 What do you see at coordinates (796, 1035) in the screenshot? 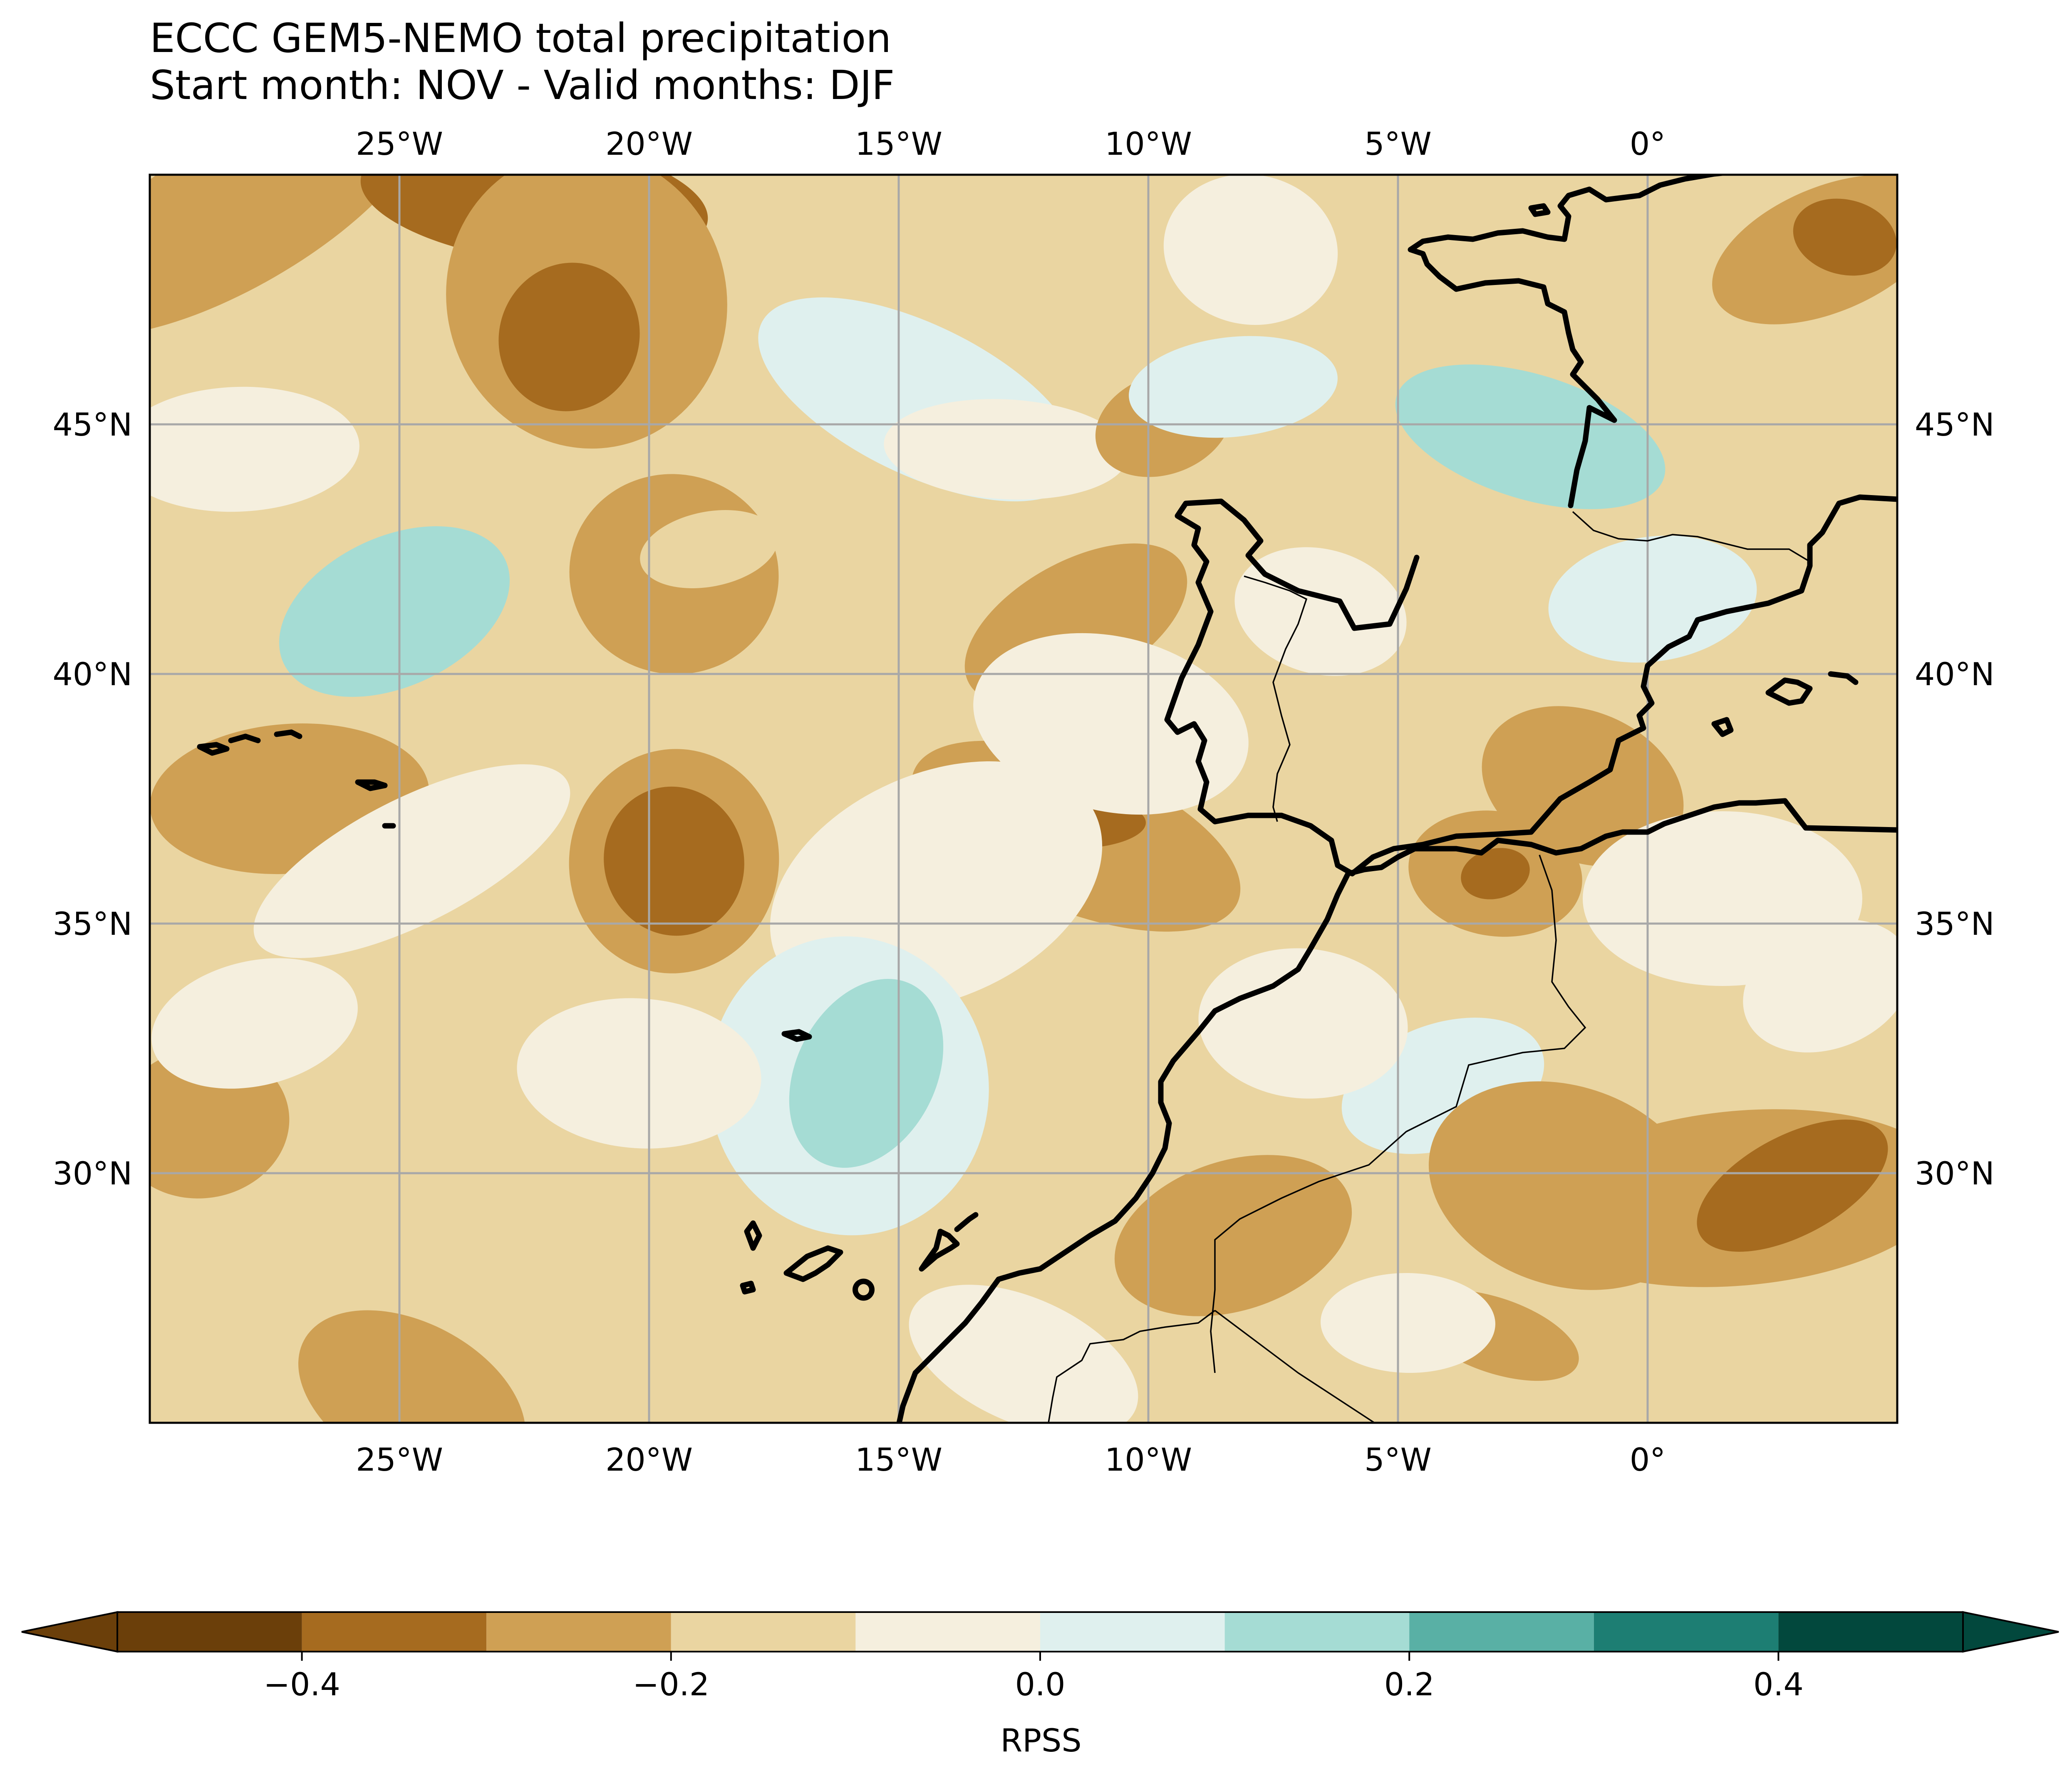
I see `island-madeira` at bounding box center [796, 1035].